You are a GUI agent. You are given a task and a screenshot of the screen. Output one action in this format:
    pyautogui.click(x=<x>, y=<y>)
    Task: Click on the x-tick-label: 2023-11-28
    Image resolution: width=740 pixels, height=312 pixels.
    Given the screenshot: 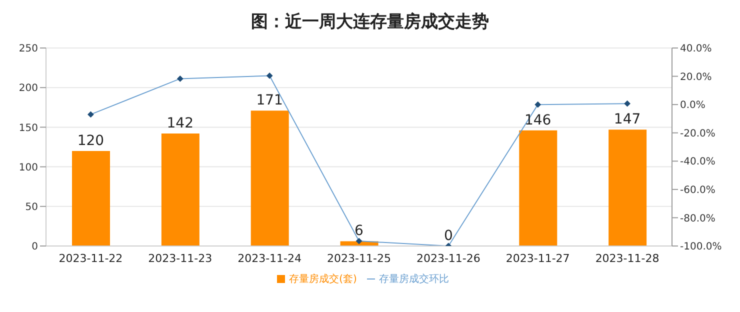 What is the action you would take?
    pyautogui.click(x=627, y=258)
    